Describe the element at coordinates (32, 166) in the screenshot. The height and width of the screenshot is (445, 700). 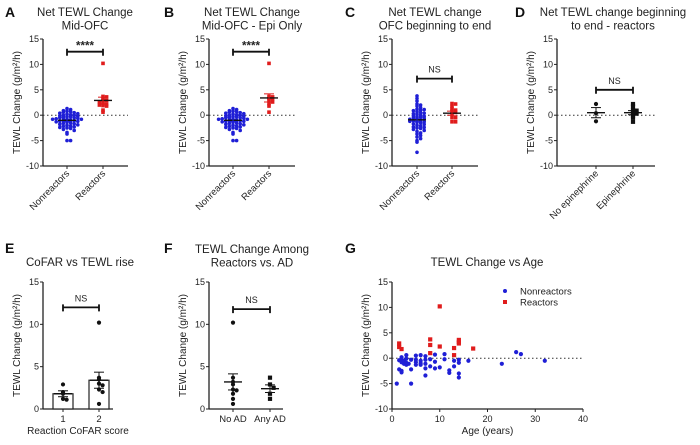
I see `y-tick-label: -10` at that location.